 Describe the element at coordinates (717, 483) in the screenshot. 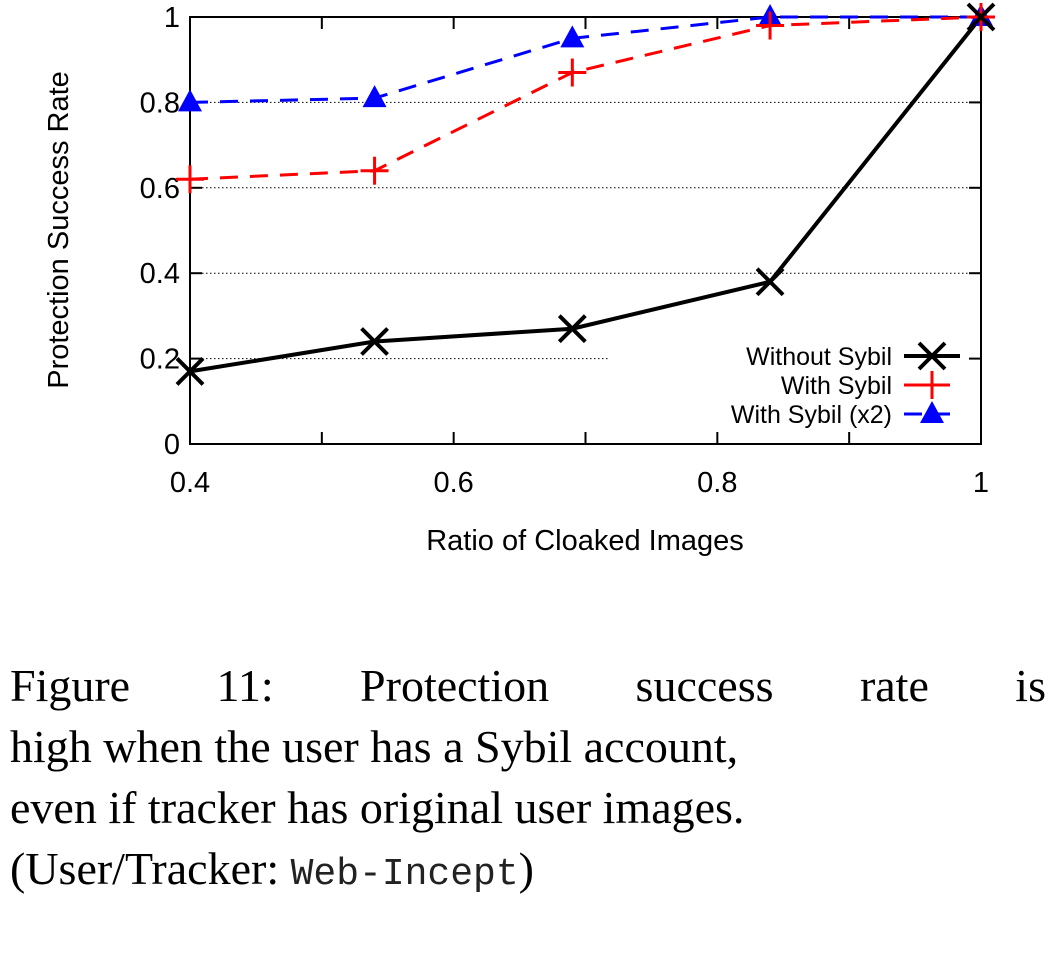

I see `x-tick-label: 0.8` at that location.